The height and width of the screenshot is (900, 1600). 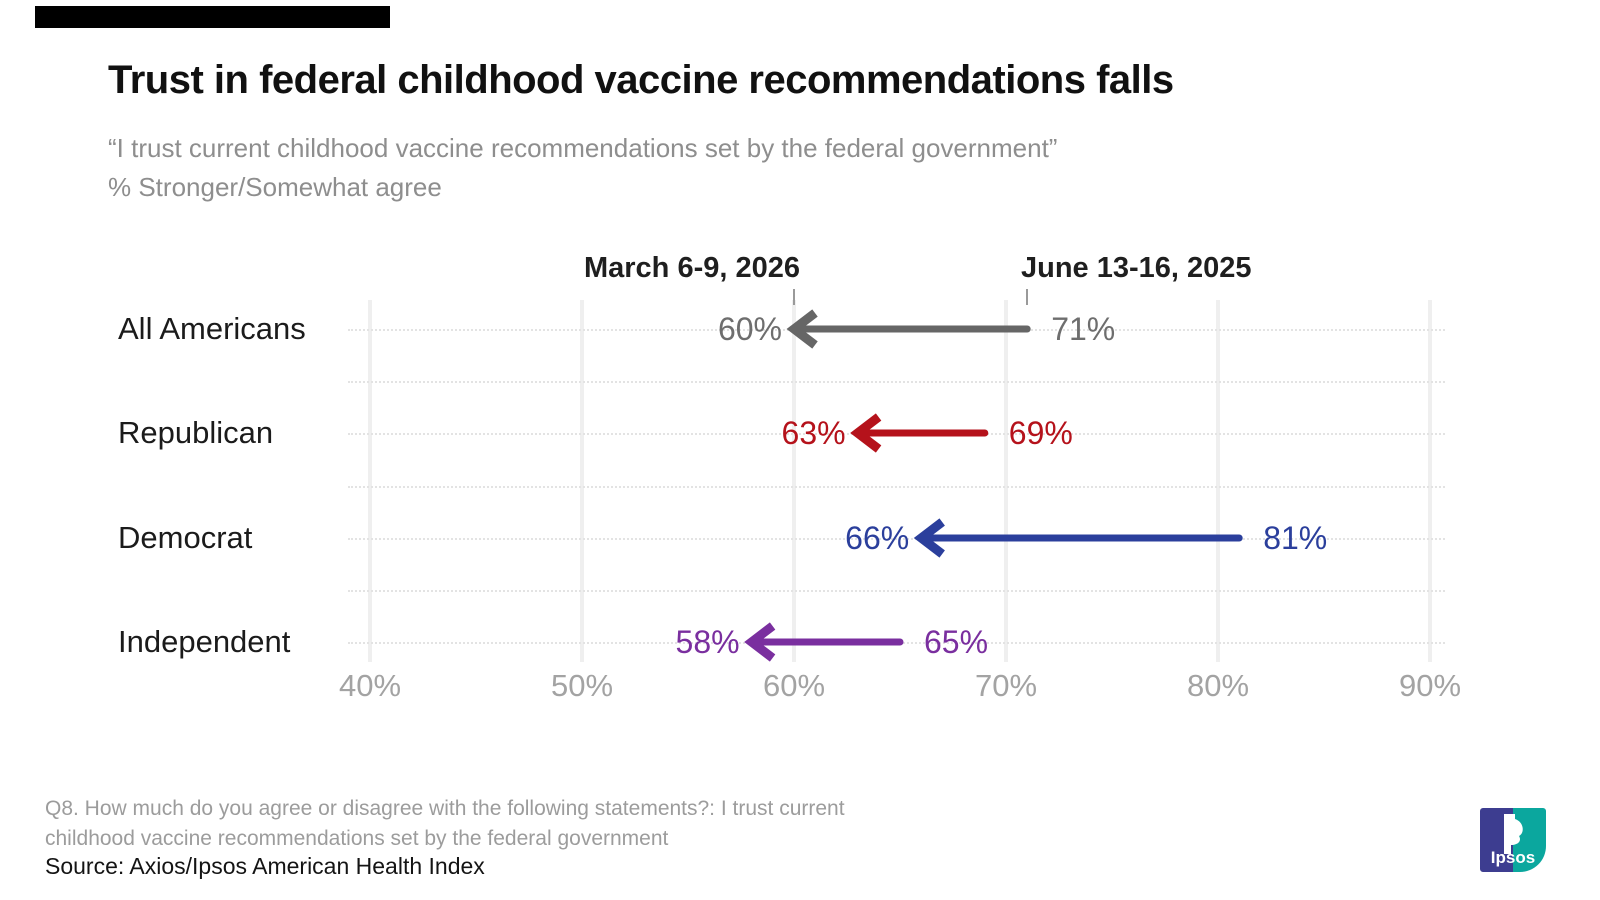 I want to click on x-axis-label-60: 60%, so click(x=794, y=685).